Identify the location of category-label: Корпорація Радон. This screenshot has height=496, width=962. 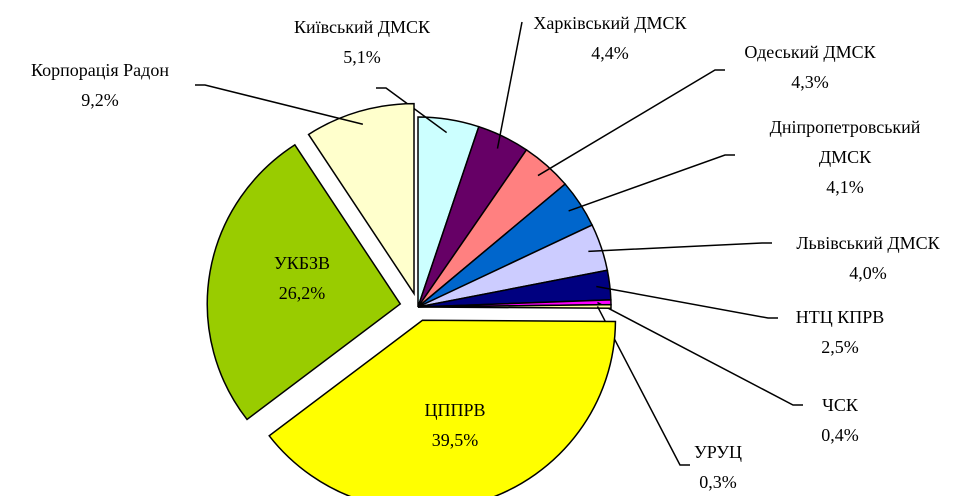
(100, 70).